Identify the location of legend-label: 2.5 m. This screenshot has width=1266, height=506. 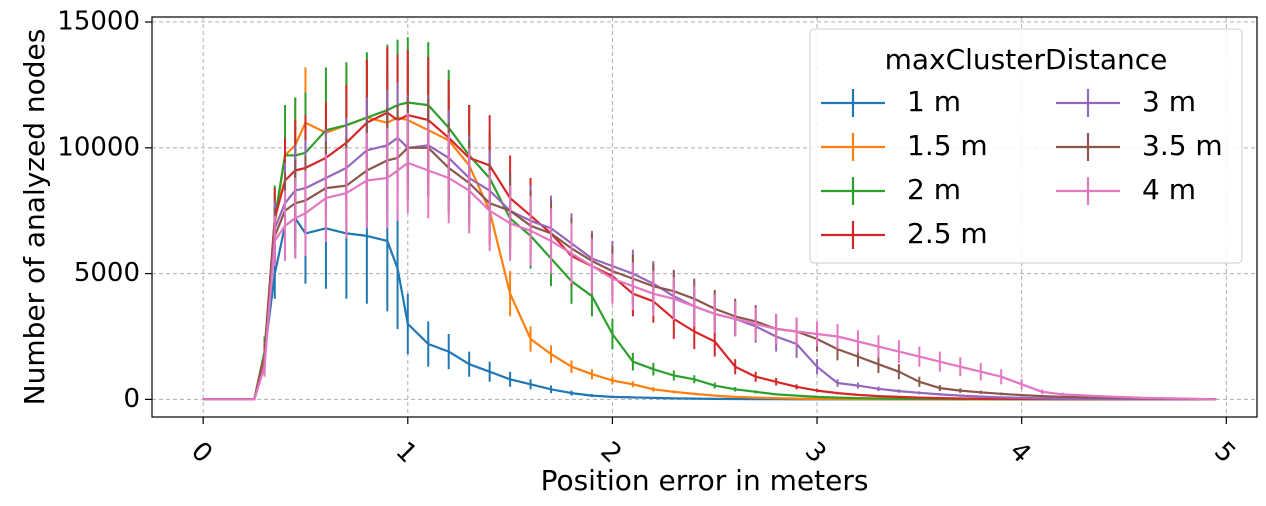
(947, 233).